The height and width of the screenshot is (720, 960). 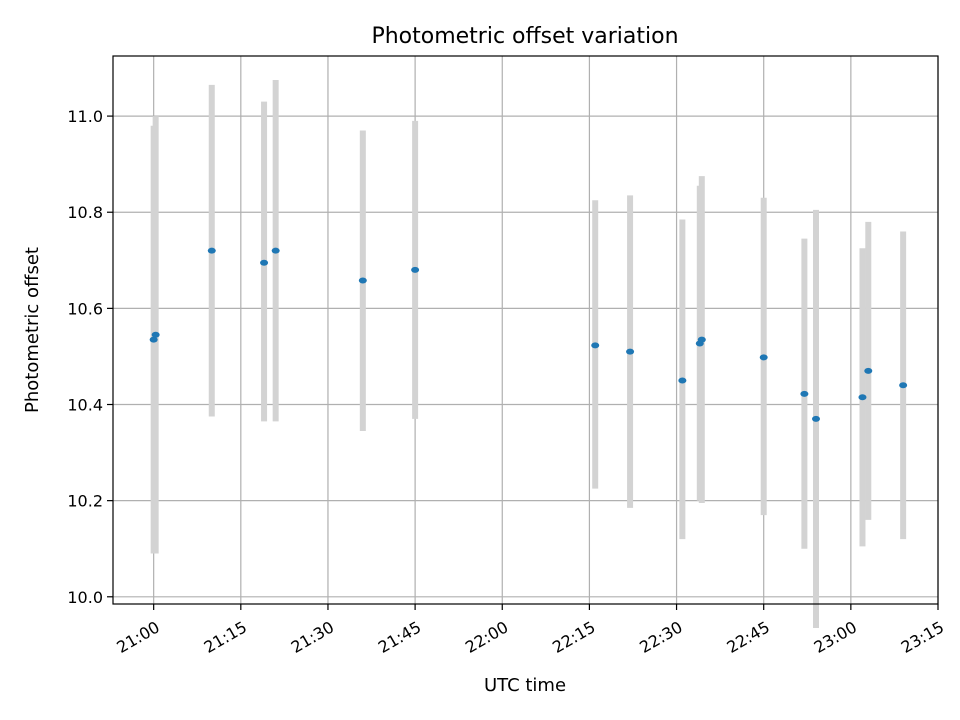 What do you see at coordinates (747, 637) in the screenshot?
I see `x-tick-label: 22:45` at bounding box center [747, 637].